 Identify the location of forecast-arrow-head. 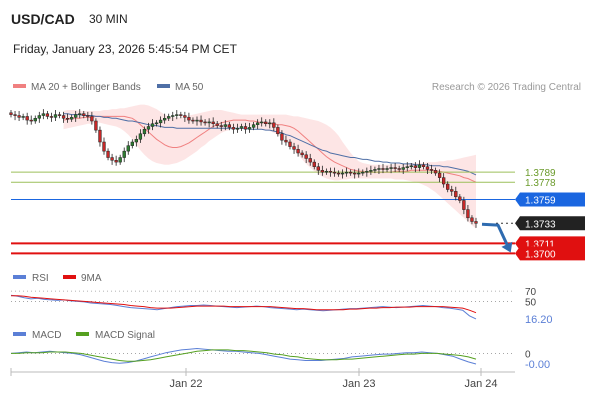
(507, 247).